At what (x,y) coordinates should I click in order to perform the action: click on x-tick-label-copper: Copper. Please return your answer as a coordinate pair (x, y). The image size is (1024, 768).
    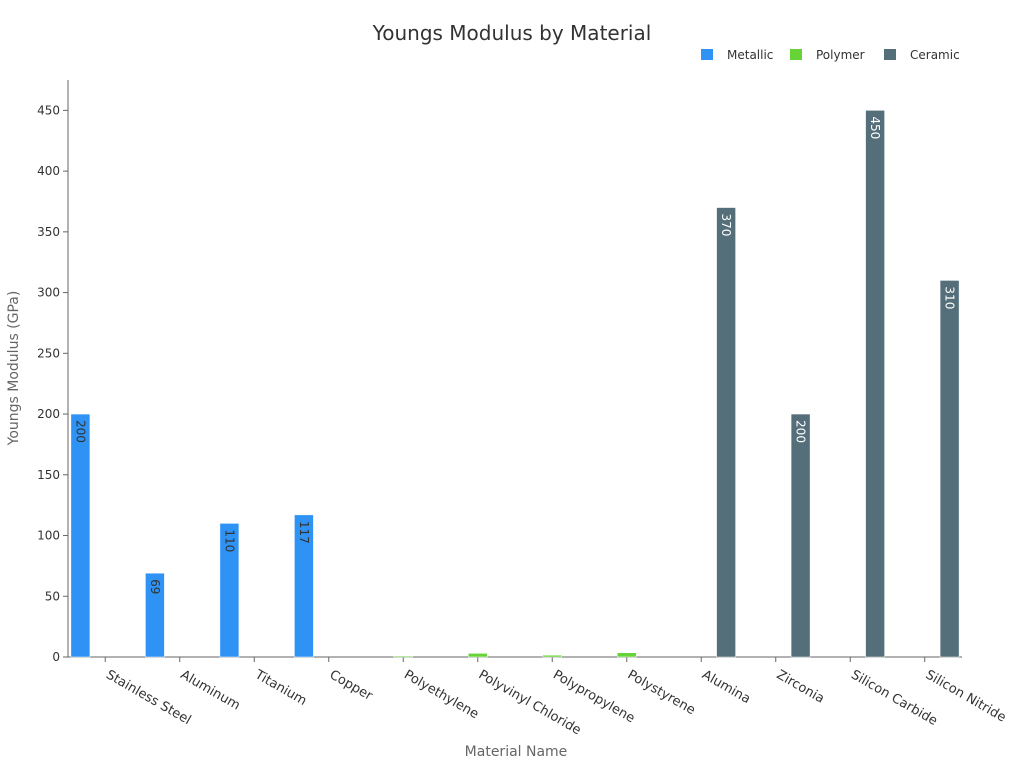
    Looking at the image, I should click on (351, 685).